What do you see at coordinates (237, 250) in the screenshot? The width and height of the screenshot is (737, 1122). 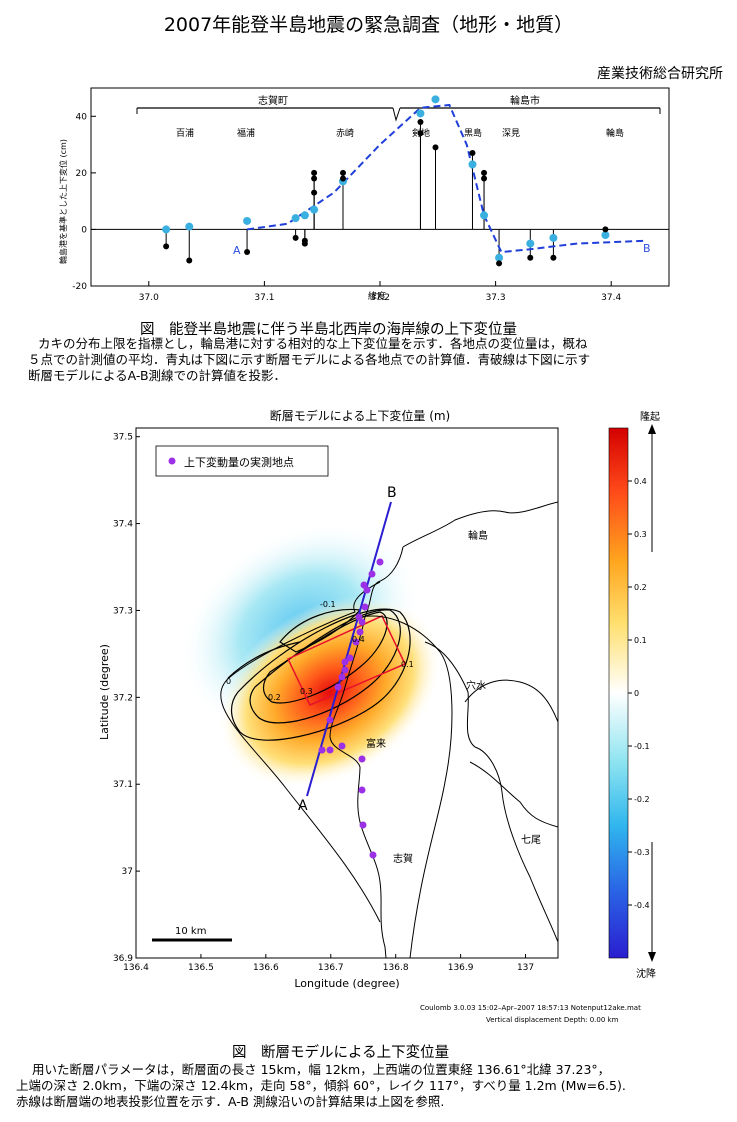 I see `profile-point-a: A` at bounding box center [237, 250].